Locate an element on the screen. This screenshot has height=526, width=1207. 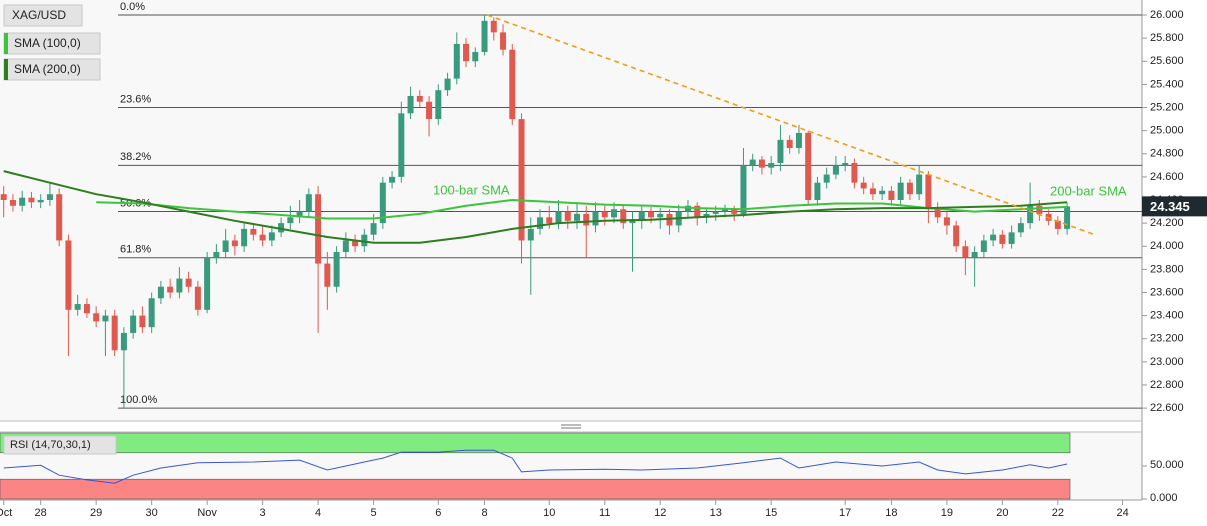
x-tick-label: 22 is located at coordinates (1058, 513).